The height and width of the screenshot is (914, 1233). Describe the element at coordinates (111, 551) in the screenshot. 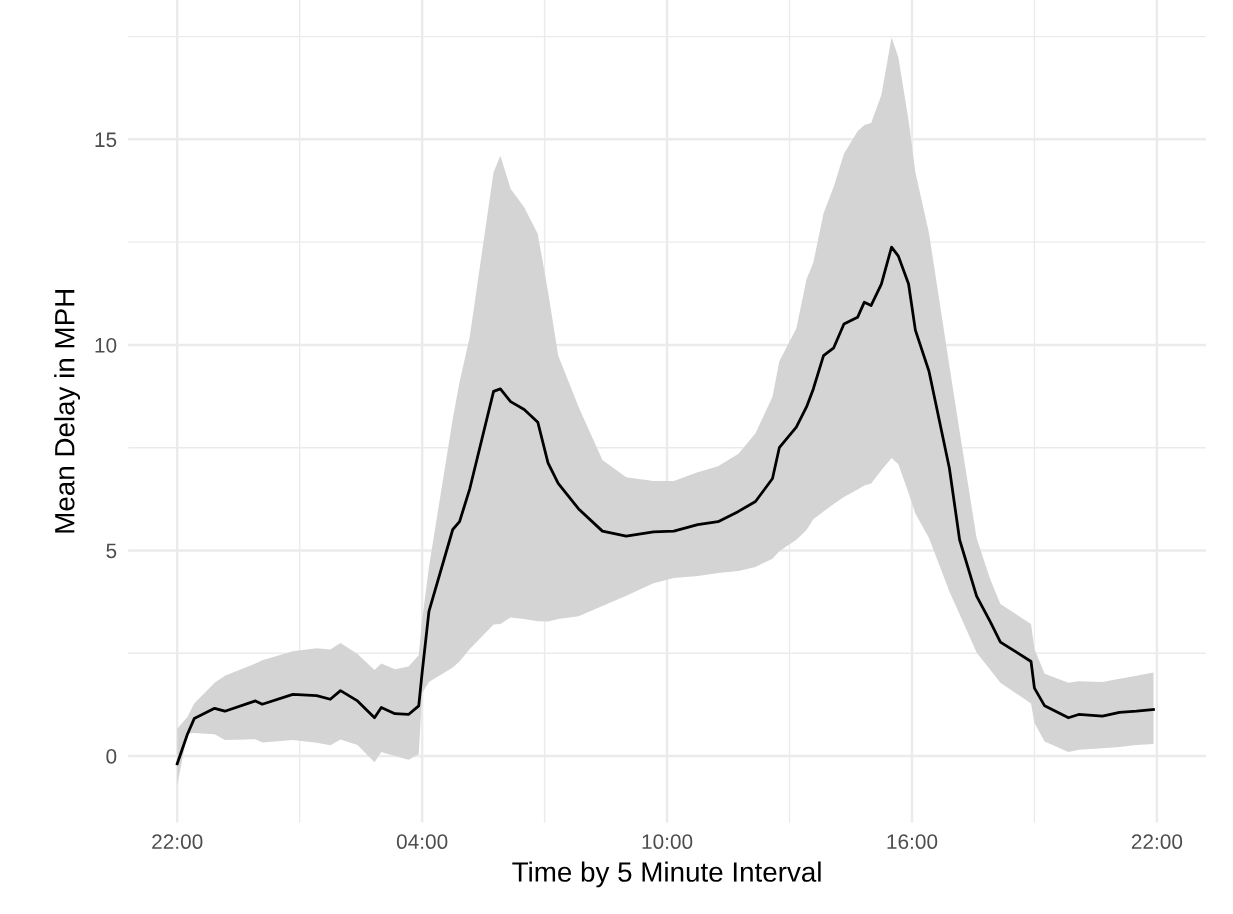

I see `y-tick-label: 5` at that location.